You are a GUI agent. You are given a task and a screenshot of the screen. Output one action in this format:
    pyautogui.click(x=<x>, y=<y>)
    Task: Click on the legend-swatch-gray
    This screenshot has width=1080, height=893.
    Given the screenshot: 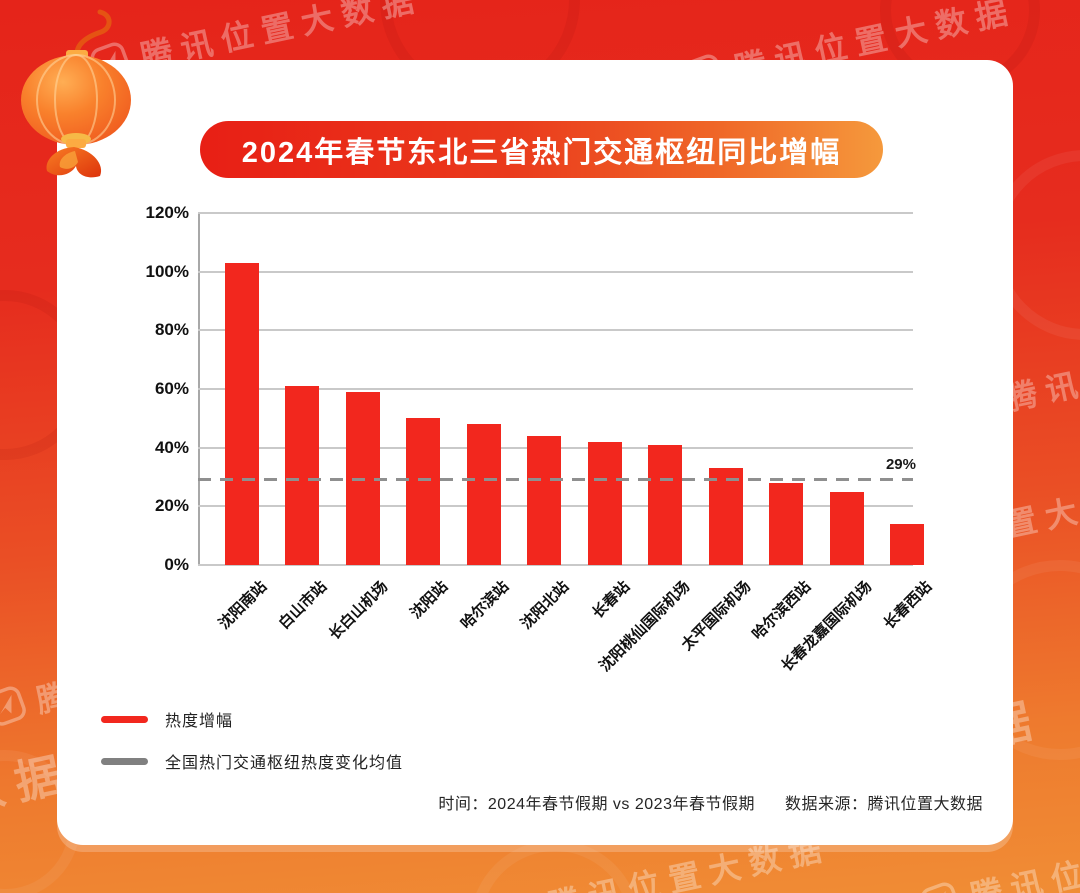 What is the action you would take?
    pyautogui.click(x=124, y=761)
    